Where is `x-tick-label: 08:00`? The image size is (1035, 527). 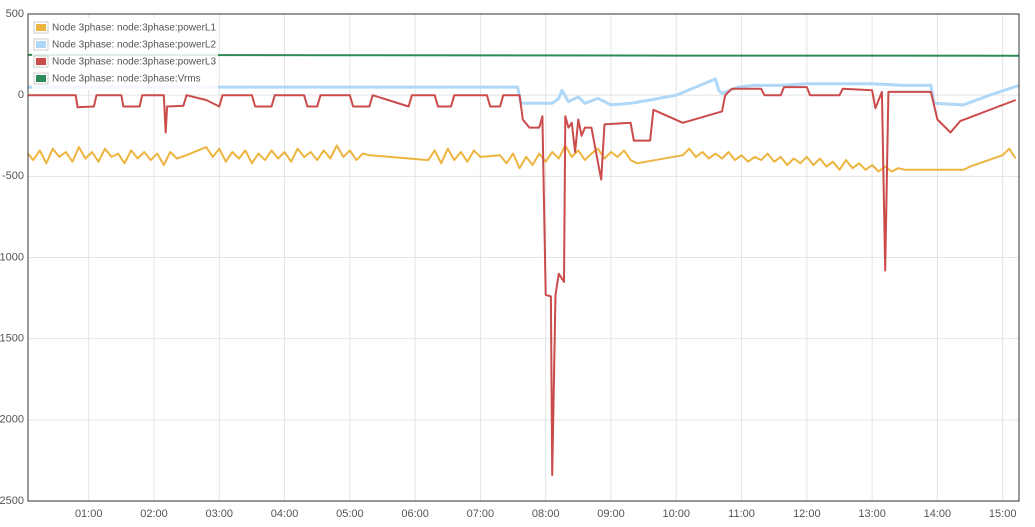 x-tick-label: 08:00 is located at coordinates (546, 514).